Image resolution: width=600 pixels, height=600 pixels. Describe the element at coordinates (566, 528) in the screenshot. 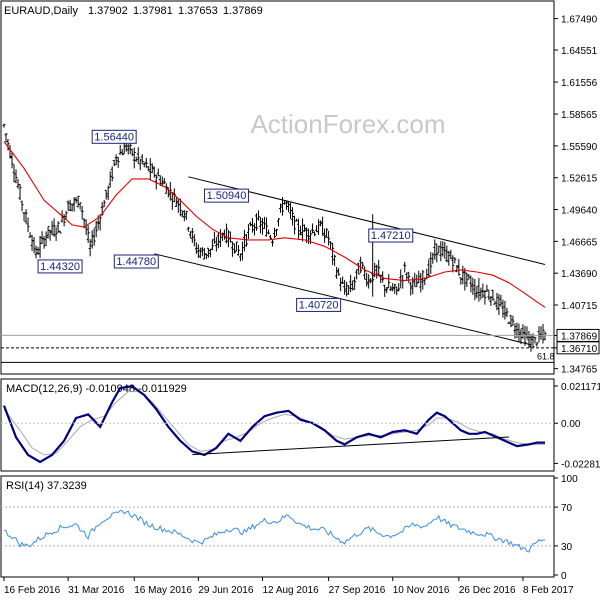

I see `rsi-y-axis: 100 70 30 0` at that location.